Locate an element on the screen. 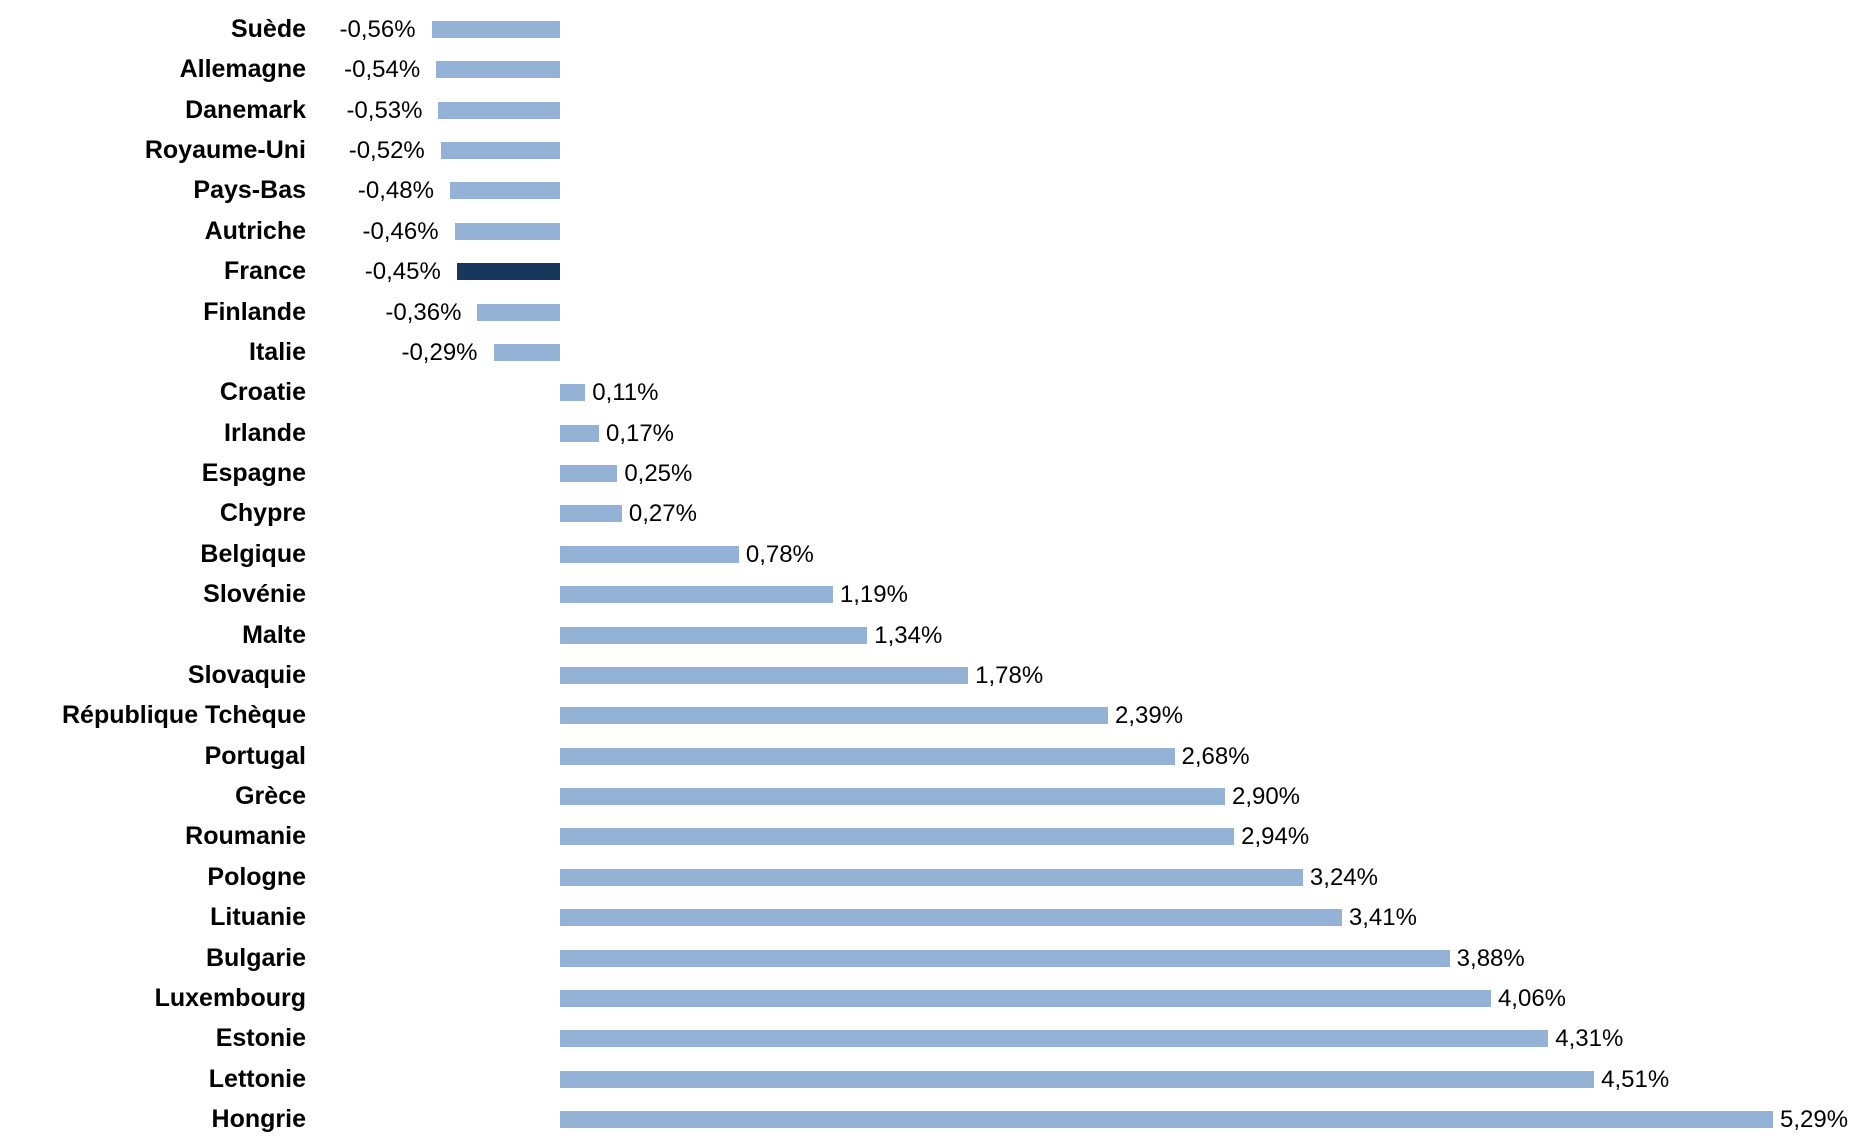  value-label: -0,45% is located at coordinates (402, 272).